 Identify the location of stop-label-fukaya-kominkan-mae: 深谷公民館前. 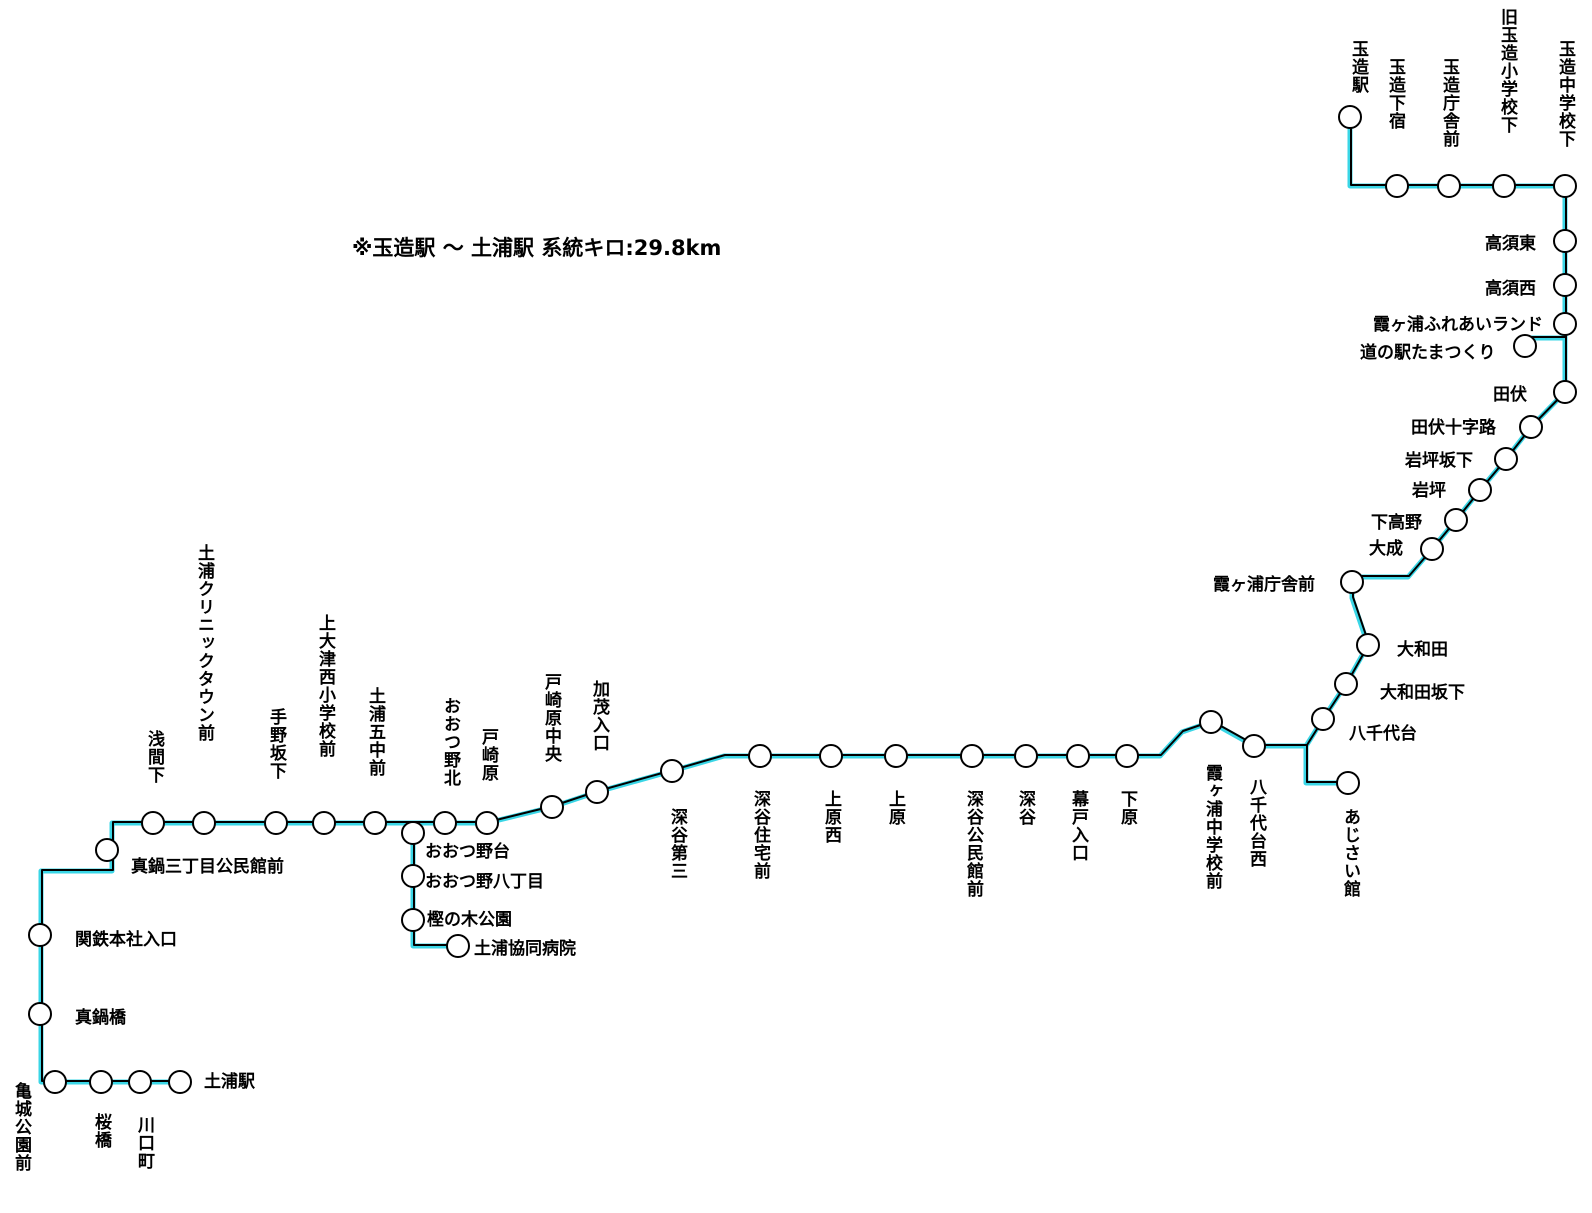
(973, 844).